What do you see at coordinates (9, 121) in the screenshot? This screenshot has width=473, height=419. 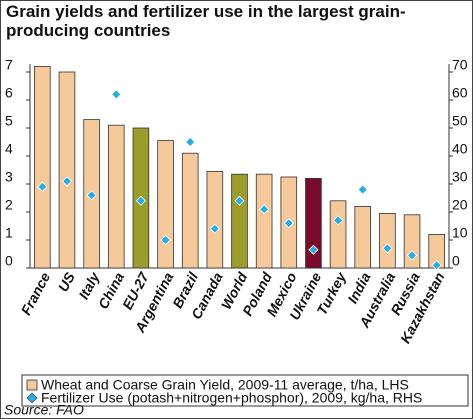 I see `y-tick-label: 5` at bounding box center [9, 121].